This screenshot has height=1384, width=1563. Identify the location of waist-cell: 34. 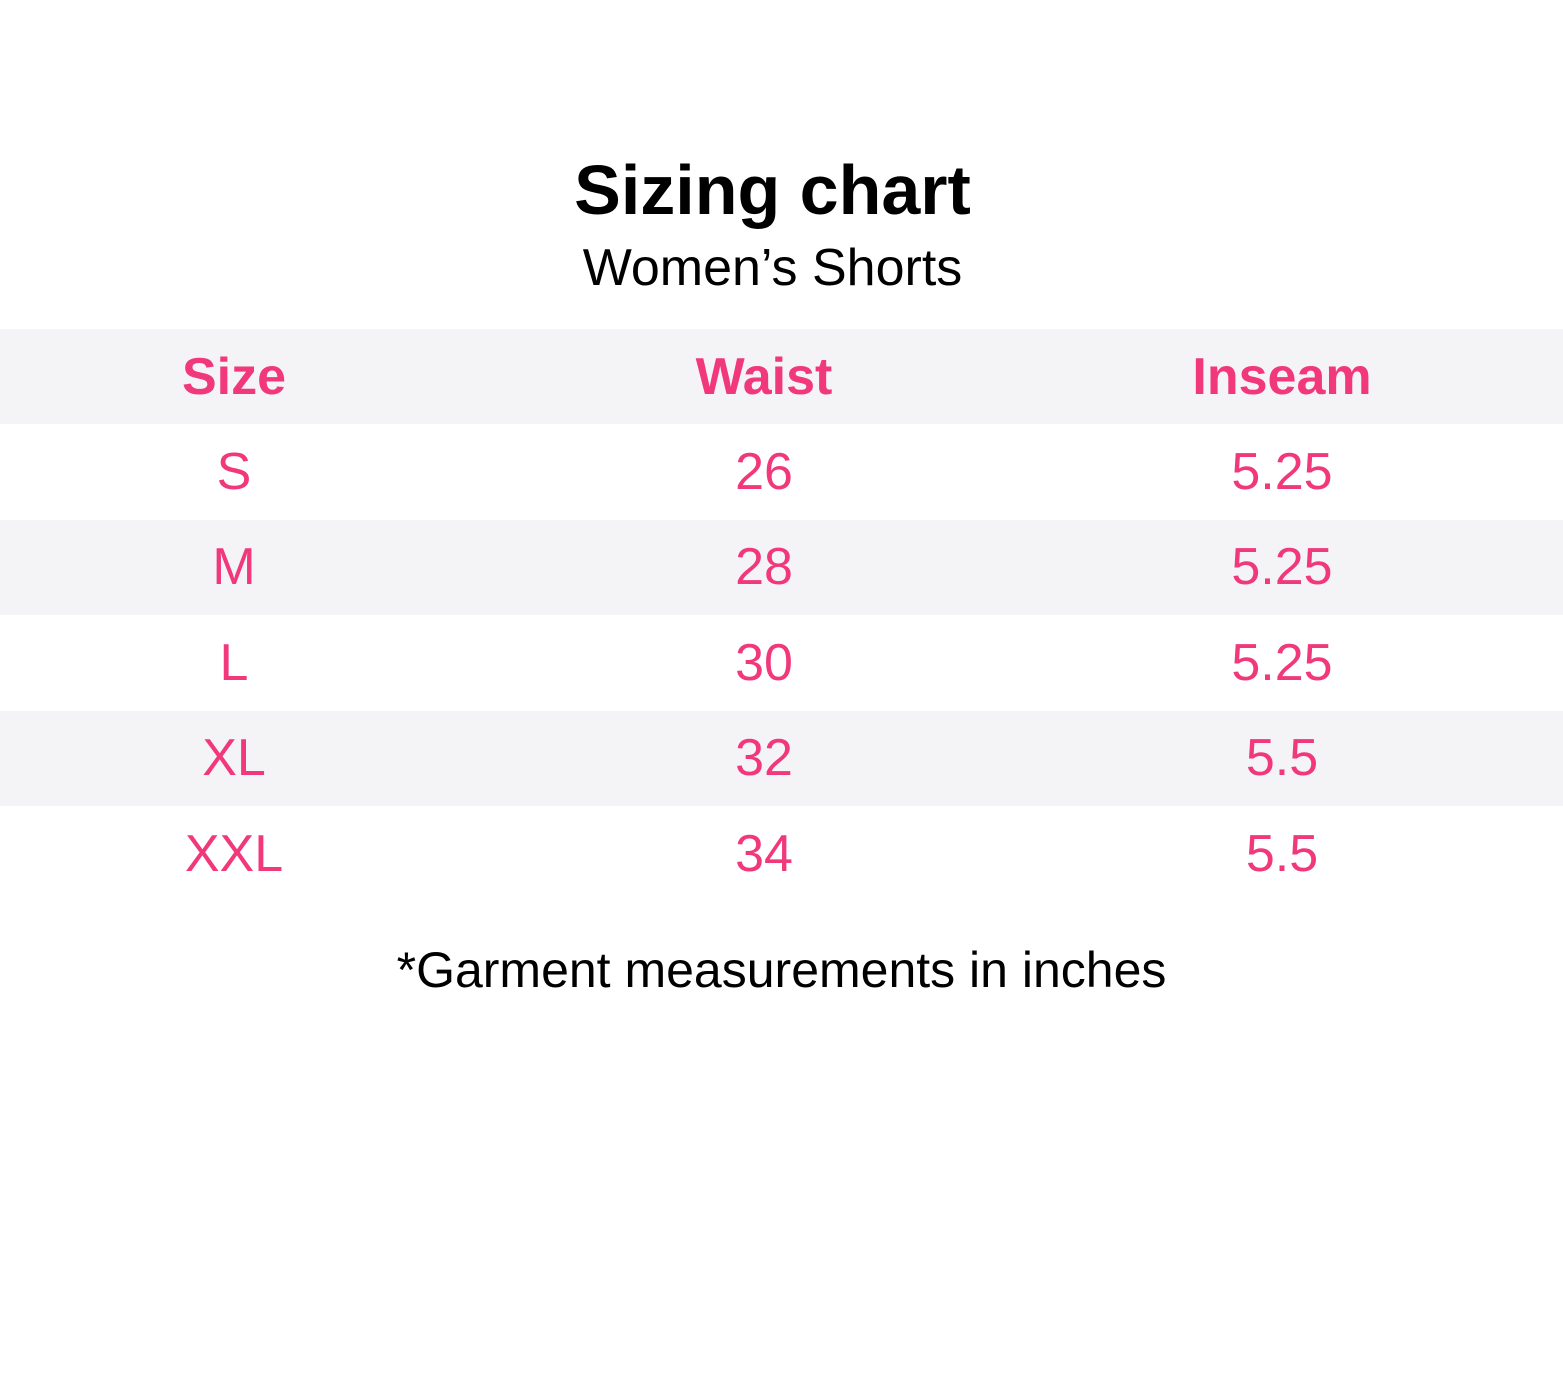
(764, 853).